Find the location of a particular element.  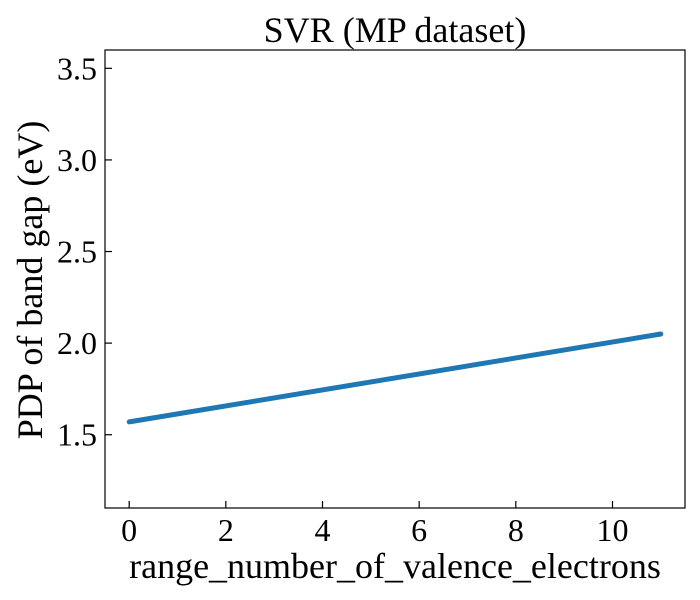

y-axis-ticks: 1.5 2.0 2.5 3.0 3.5 is located at coordinates (84, 251).